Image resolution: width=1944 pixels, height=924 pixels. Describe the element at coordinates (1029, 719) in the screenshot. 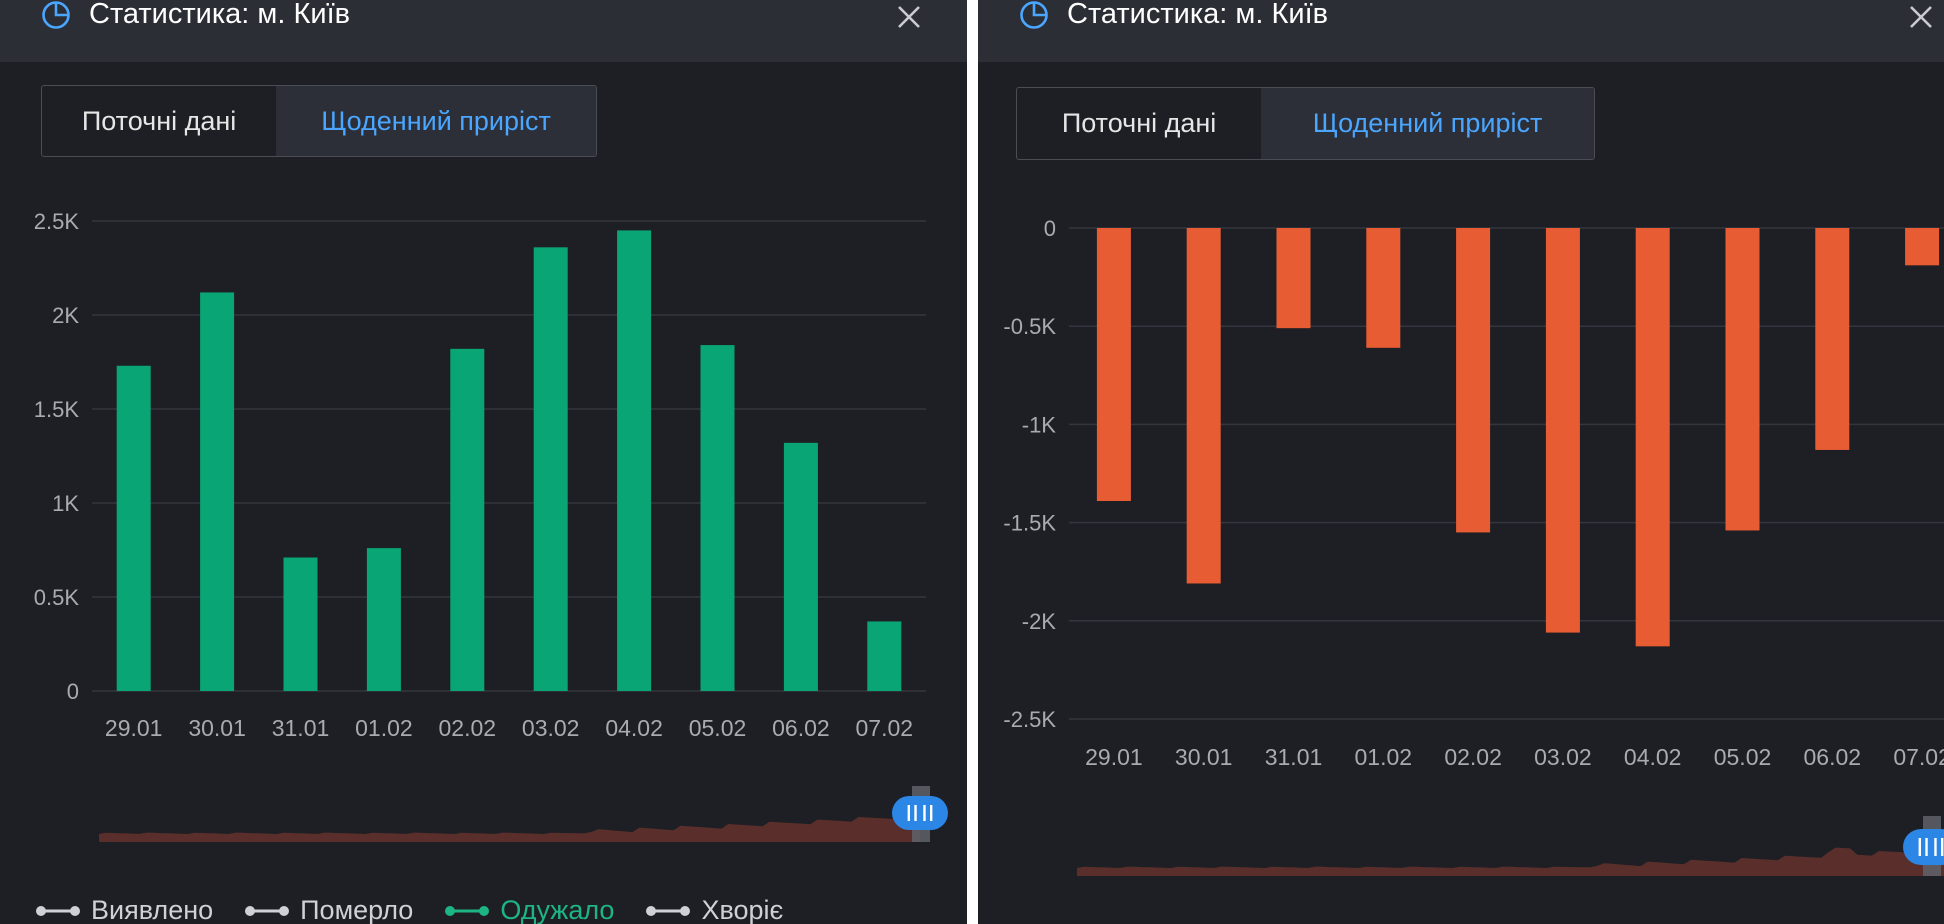

I see `y-tick-label: -2.5K` at that location.